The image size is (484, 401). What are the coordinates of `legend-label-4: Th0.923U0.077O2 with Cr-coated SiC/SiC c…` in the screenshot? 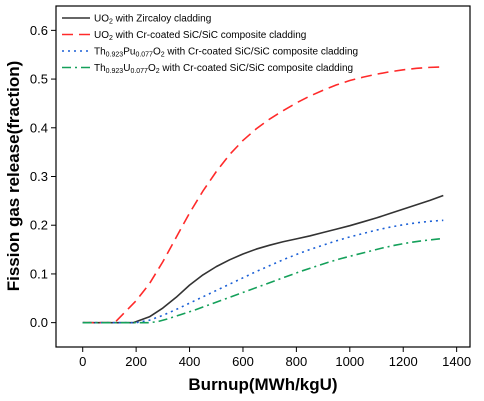 It's located at (223, 69).